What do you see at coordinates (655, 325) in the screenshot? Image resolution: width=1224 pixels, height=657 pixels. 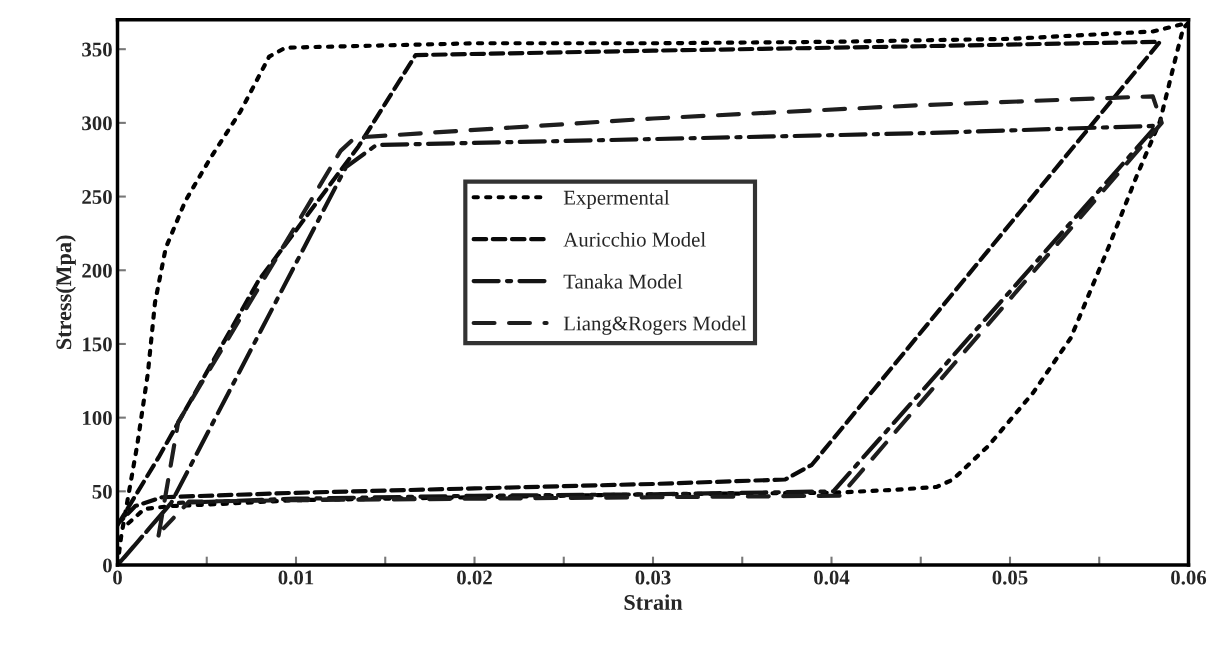 I see `legend-label: Liang&Rogers Model` at bounding box center [655, 325].